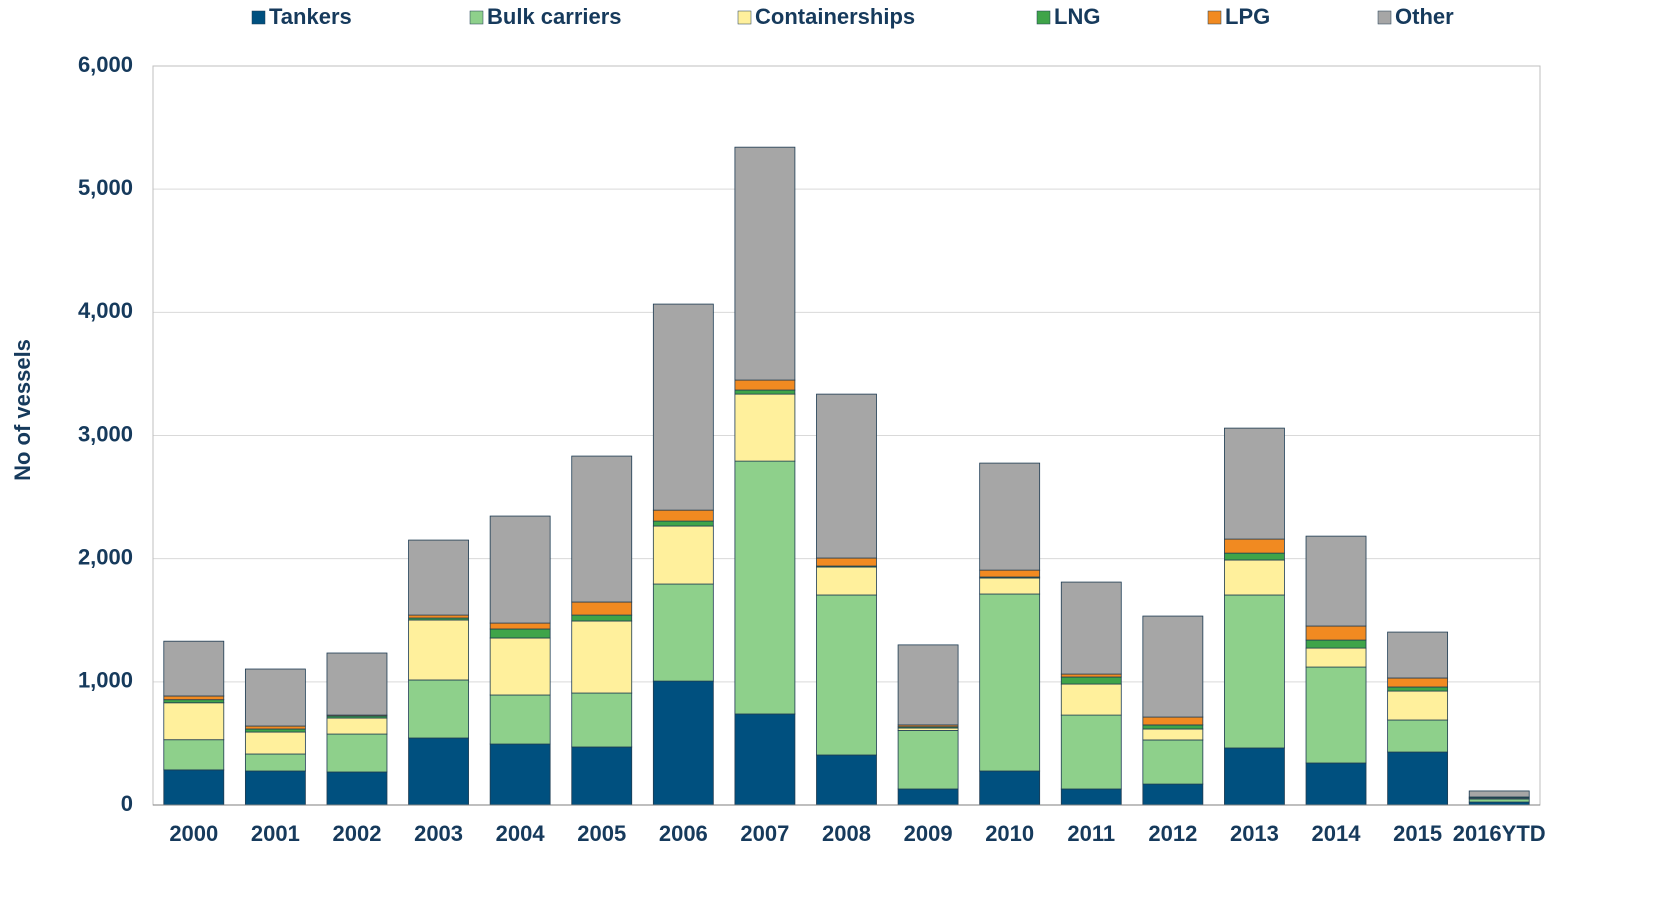 This screenshot has height=914, width=1678. I want to click on x-tick-label: 2005, so click(601, 833).